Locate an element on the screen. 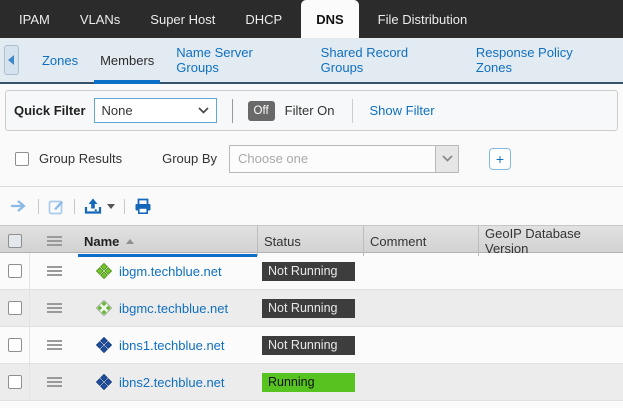 This screenshot has height=408, width=623. column-header-name: Name is located at coordinates (167, 241).